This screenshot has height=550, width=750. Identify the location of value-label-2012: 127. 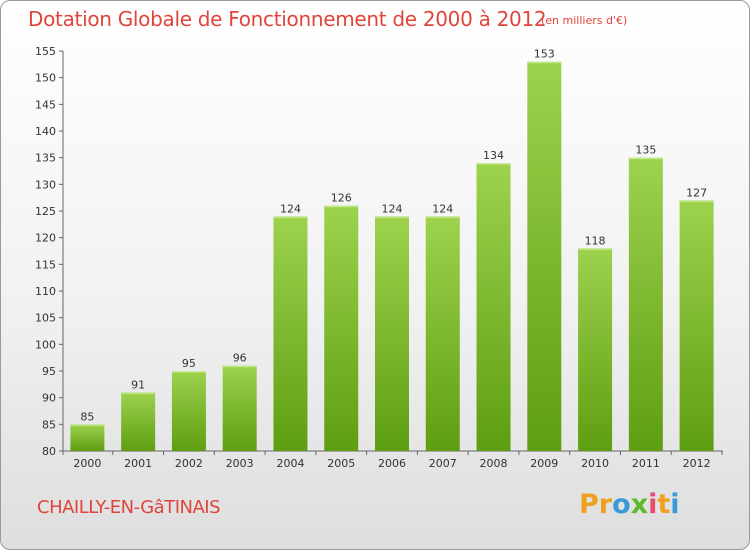
(696, 192).